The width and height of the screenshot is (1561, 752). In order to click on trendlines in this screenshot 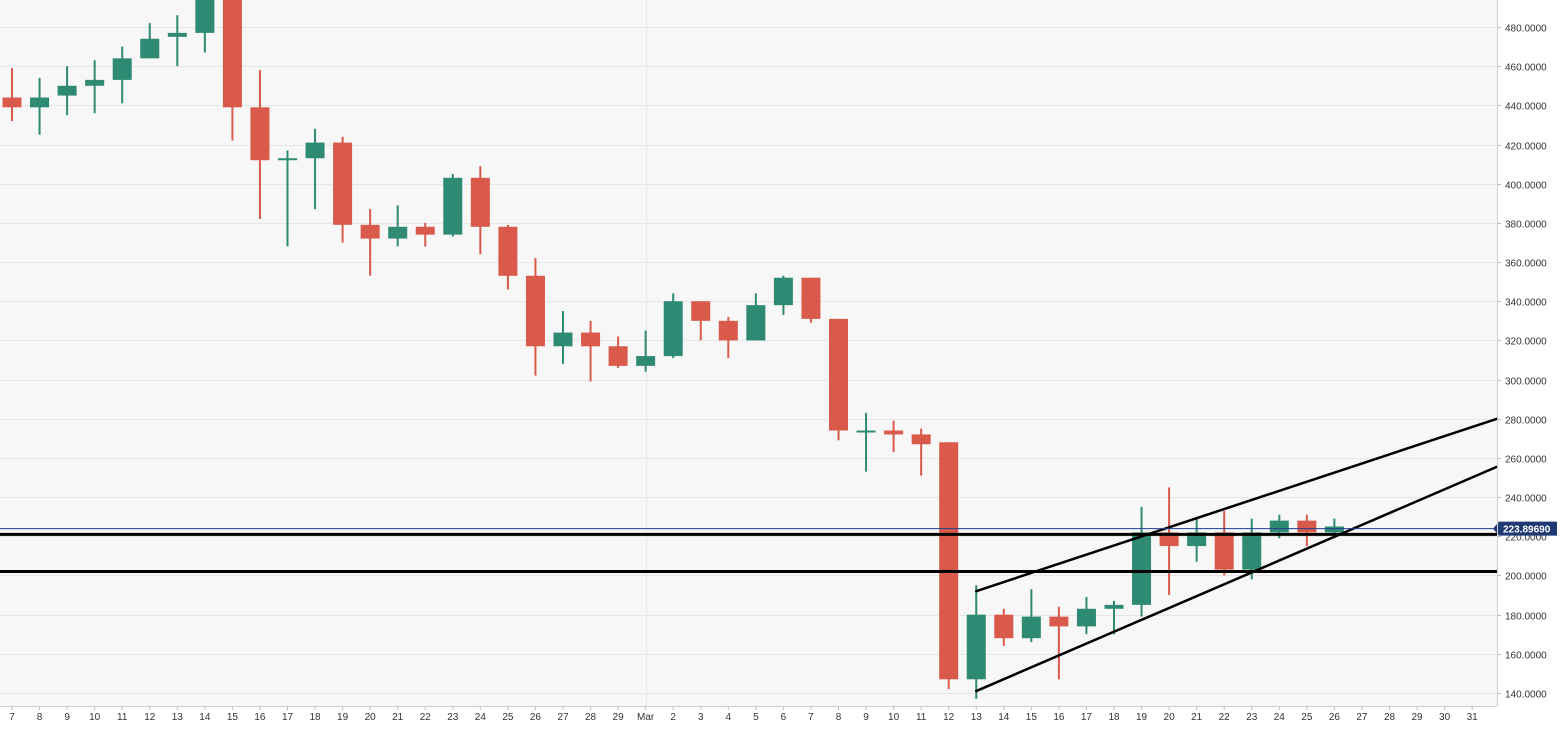, I will do `click(1237, 555)`.